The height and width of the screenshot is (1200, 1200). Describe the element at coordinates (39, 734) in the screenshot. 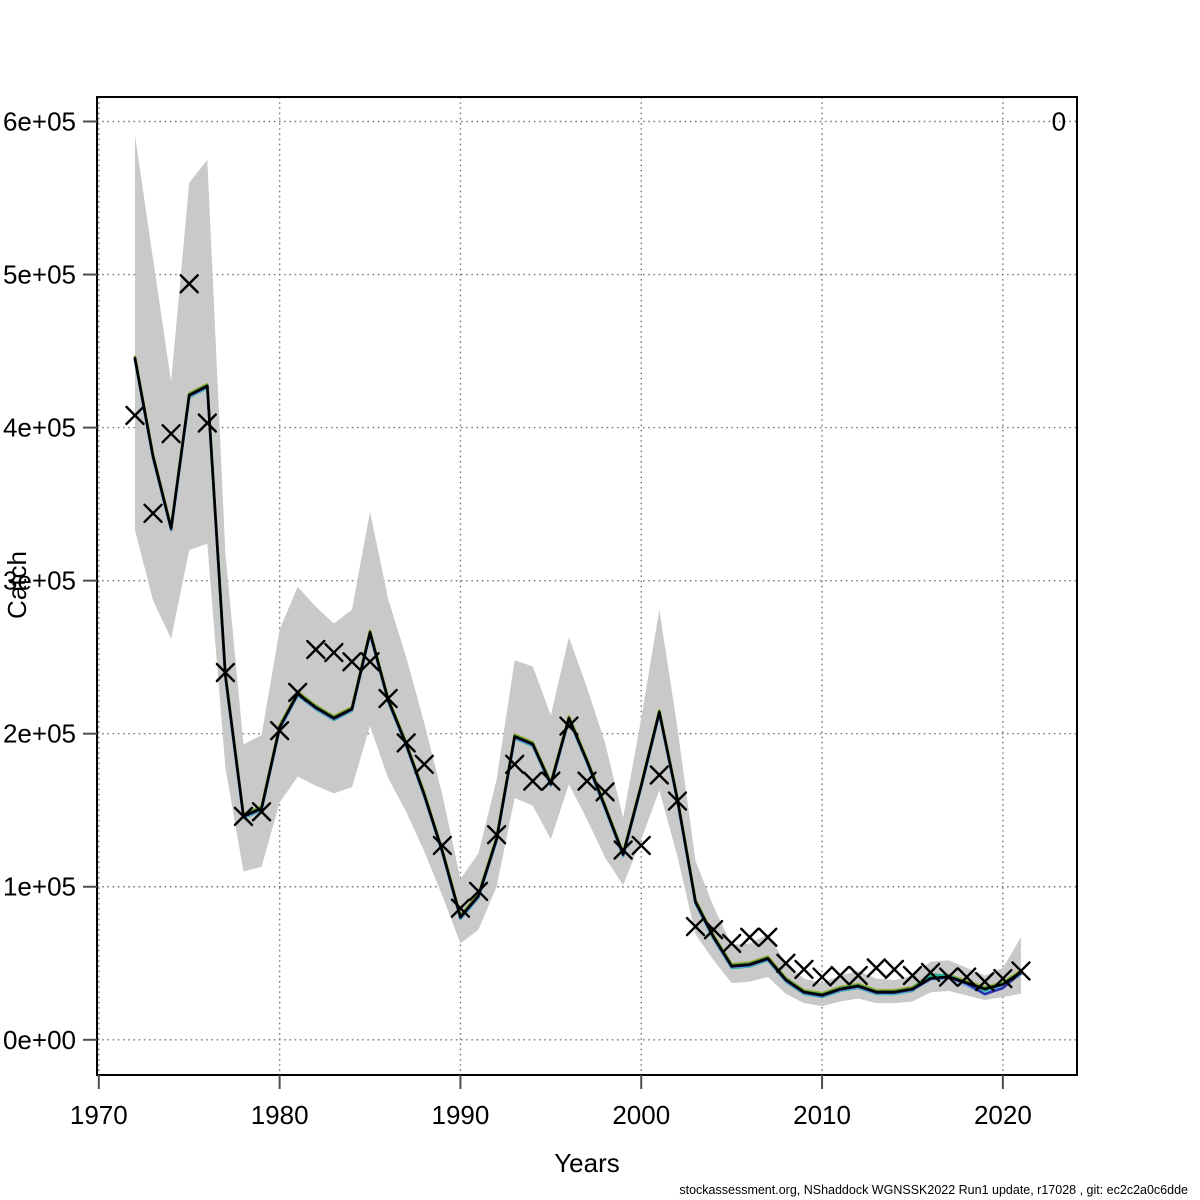

I see `y-axis-tick-label: 2e+05` at that location.